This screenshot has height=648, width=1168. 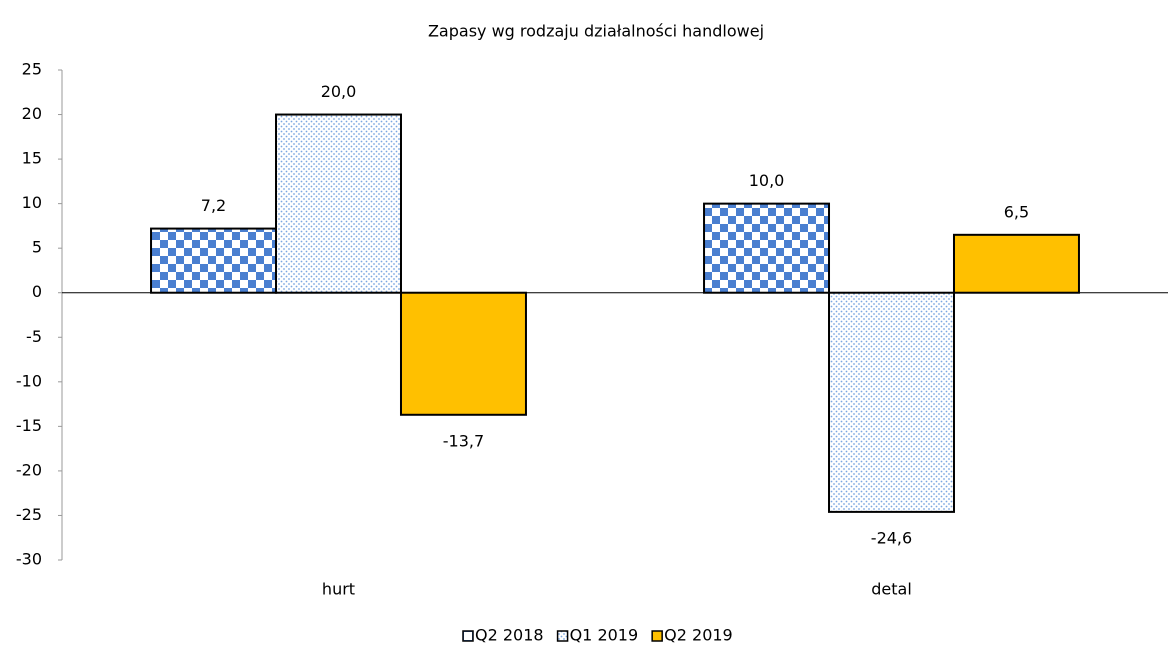 I want to click on legend-label: Q1 2019, so click(x=604, y=635).